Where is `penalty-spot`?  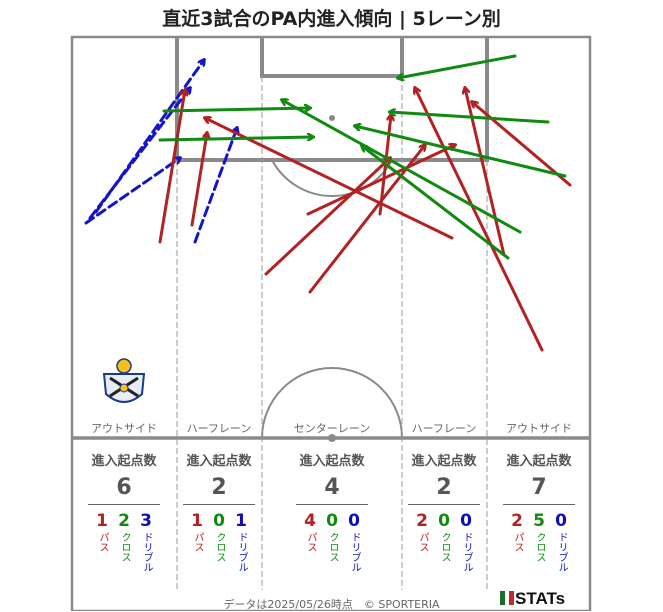 penalty-spot is located at coordinates (332, 118).